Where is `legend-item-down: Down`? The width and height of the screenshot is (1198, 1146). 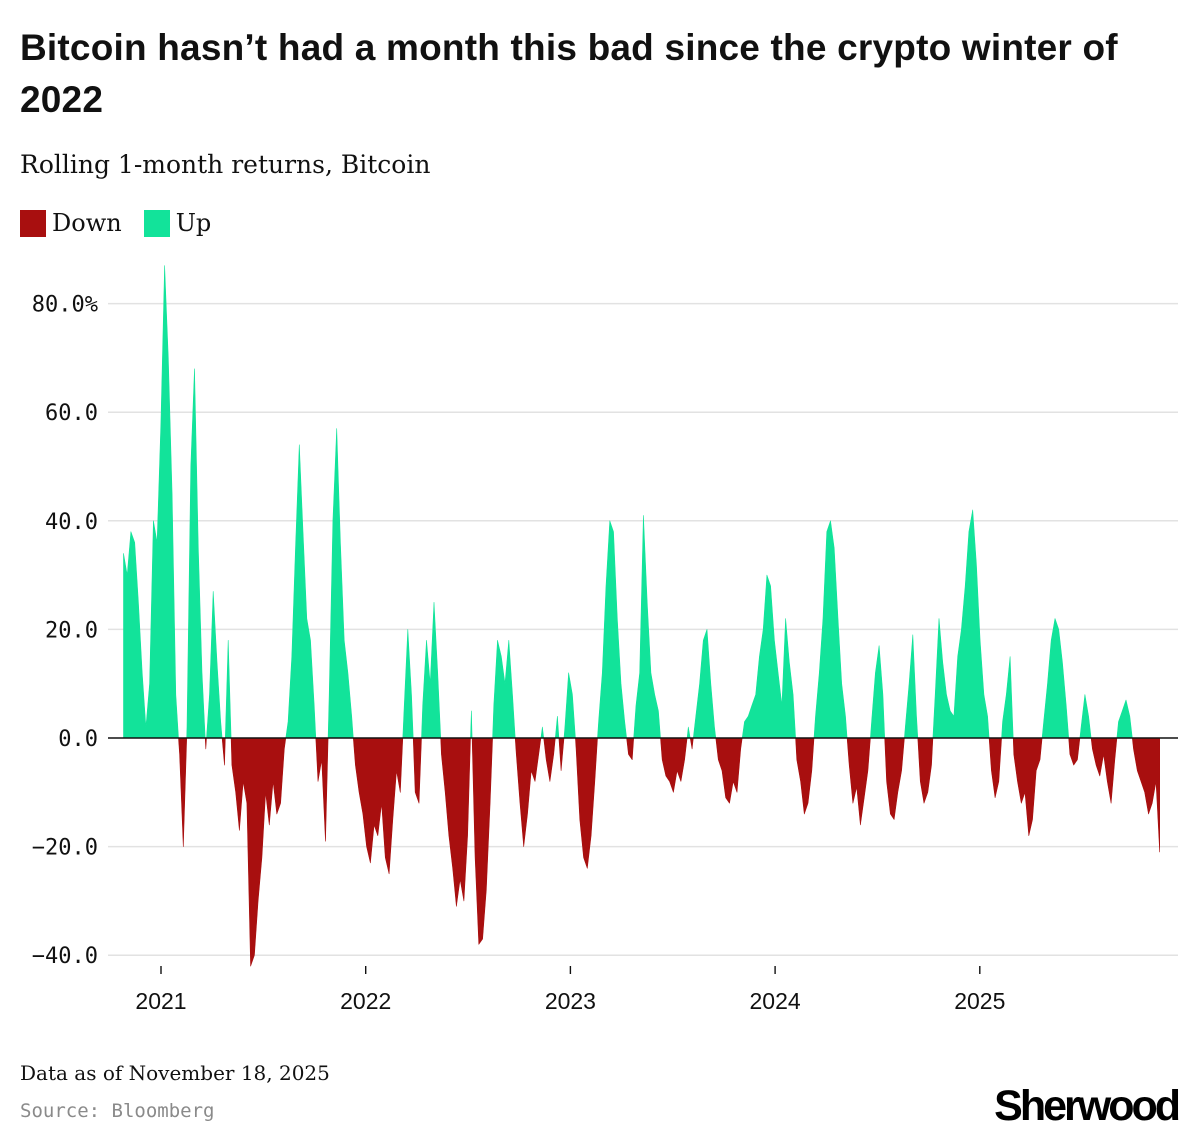 legend-item-down: Down is located at coordinates (71, 223).